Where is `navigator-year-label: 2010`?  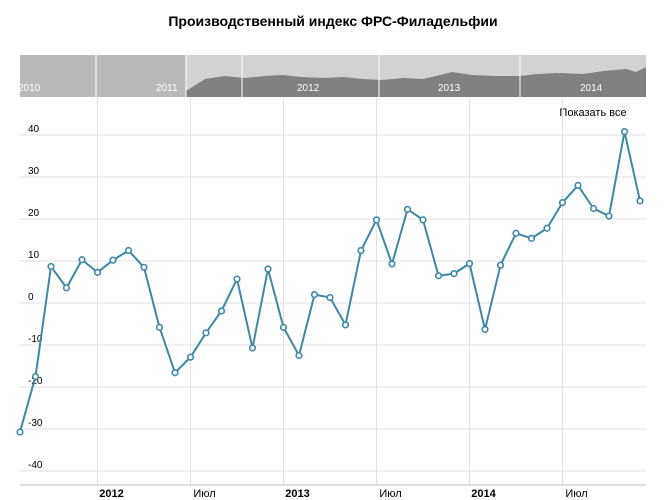
navigator-year-label: 2010 is located at coordinates (30, 88).